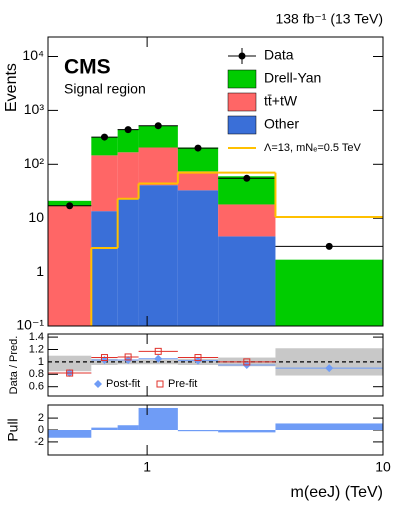  What do you see at coordinates (33, 55) in the screenshot?
I see `y-tick-label: 10⁴` at bounding box center [33, 55].